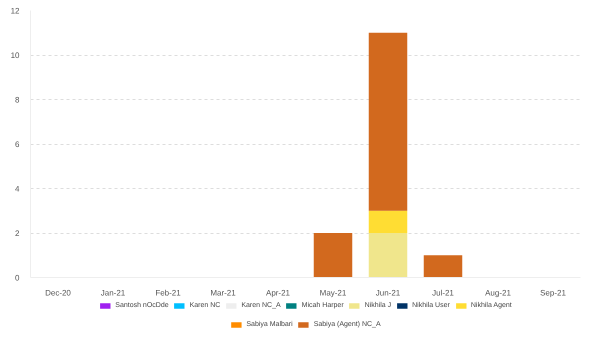  What do you see at coordinates (17, 100) in the screenshot?
I see `y-tick-label: 8` at bounding box center [17, 100].